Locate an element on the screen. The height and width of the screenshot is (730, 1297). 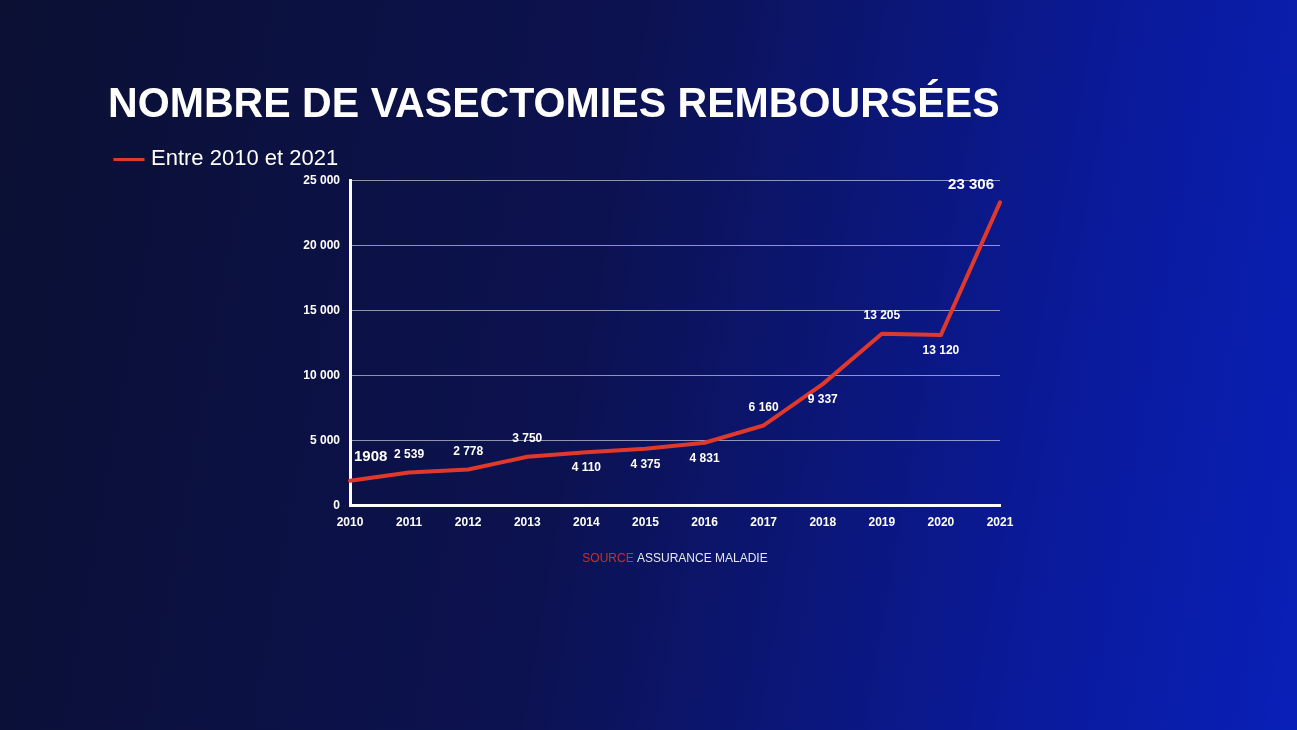
data-label: 13 120 is located at coordinates (941, 350).